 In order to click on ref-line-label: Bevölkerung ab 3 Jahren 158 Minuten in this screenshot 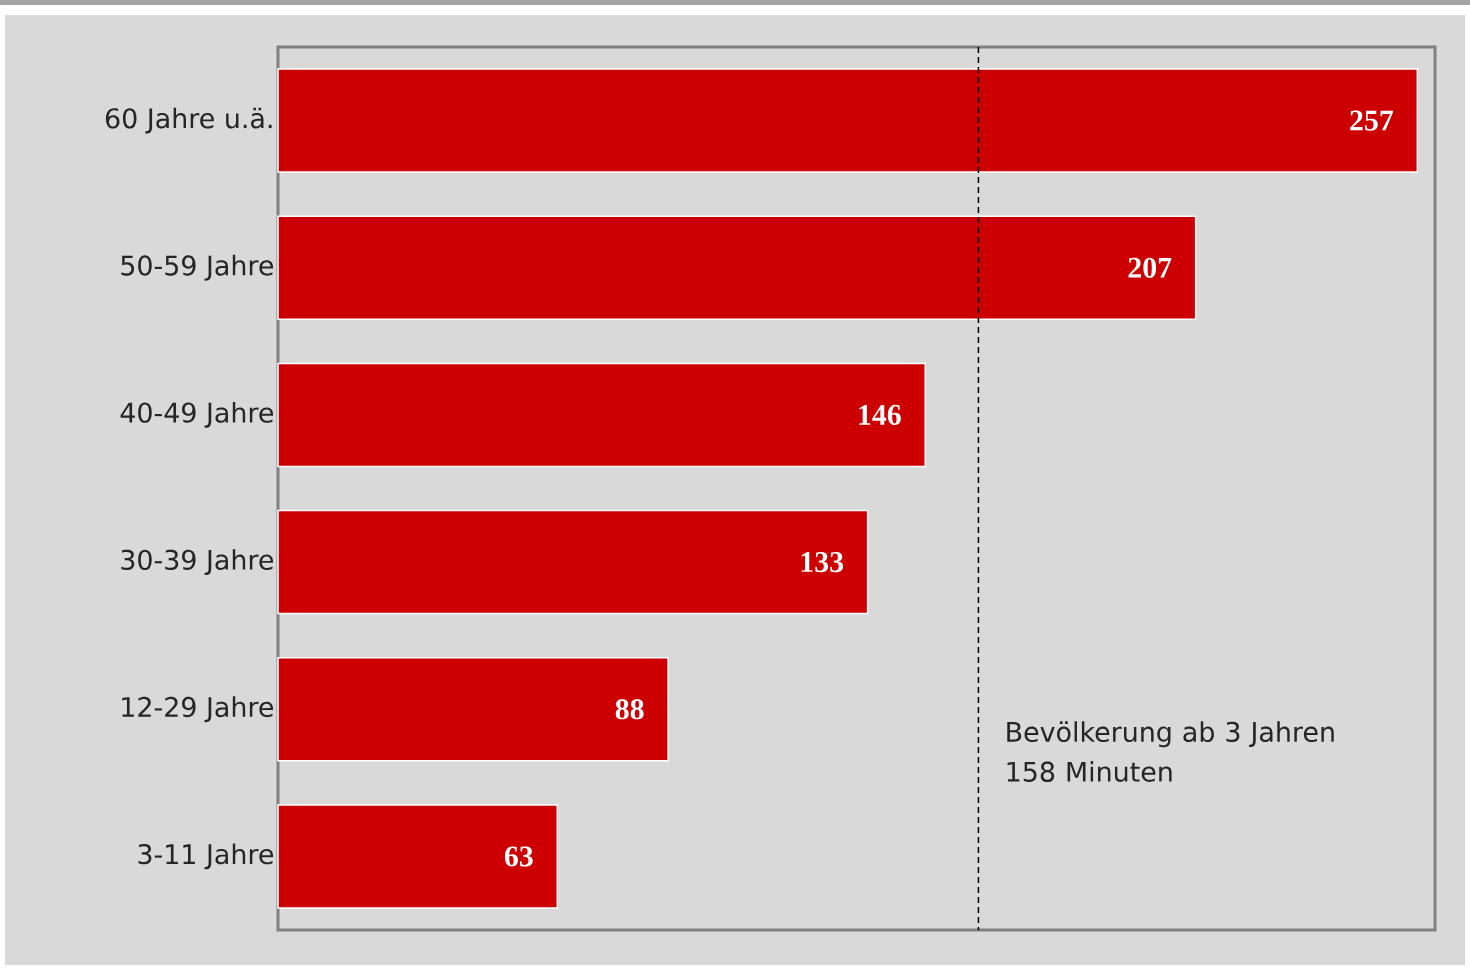, I will do `click(1170, 751)`.